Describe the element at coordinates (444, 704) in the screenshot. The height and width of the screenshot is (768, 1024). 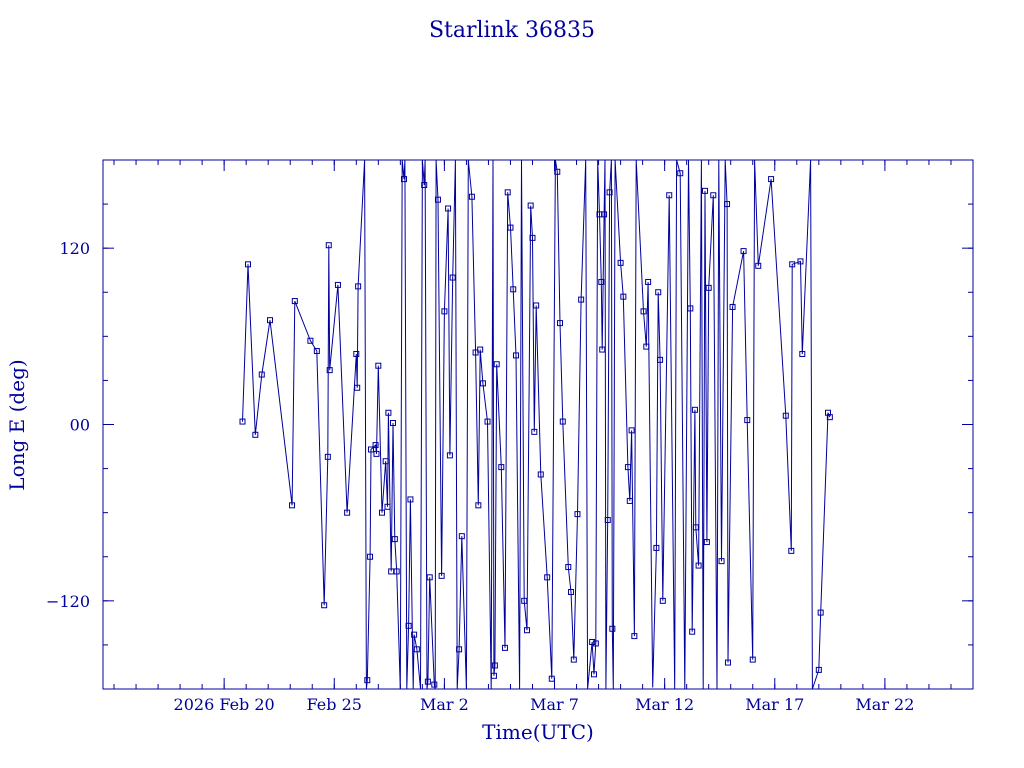
I see `x-tick-label: Mar 2` at that location.